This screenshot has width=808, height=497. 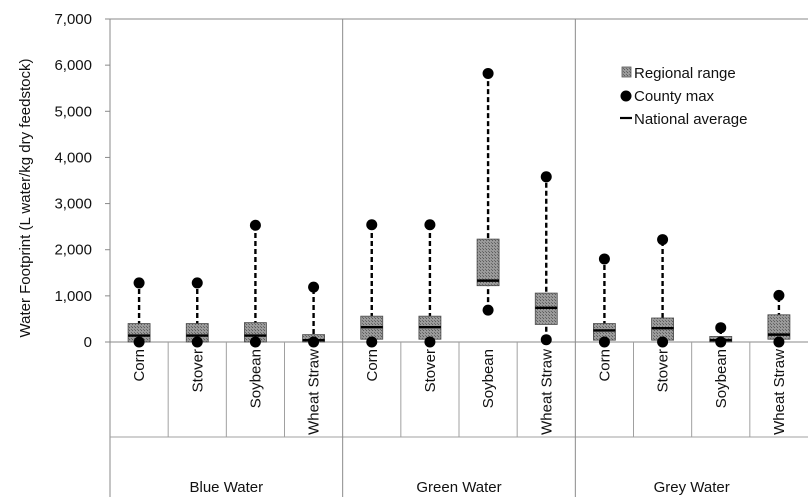 I want to click on group-labels: Blue Water Green Water Grey Water, so click(x=460, y=487).